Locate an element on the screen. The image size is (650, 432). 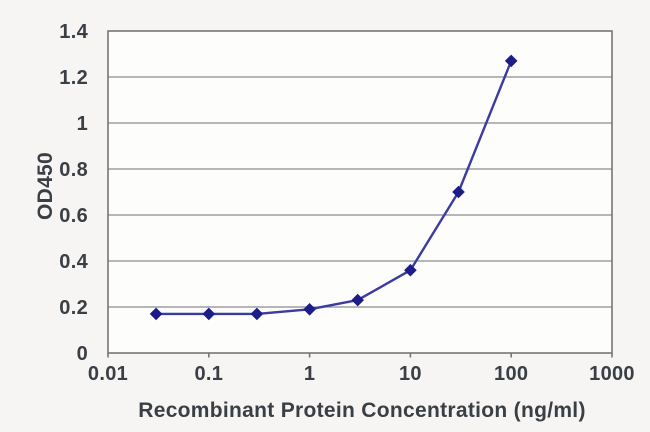
y-tick-label: 1.2 is located at coordinates (73, 78).